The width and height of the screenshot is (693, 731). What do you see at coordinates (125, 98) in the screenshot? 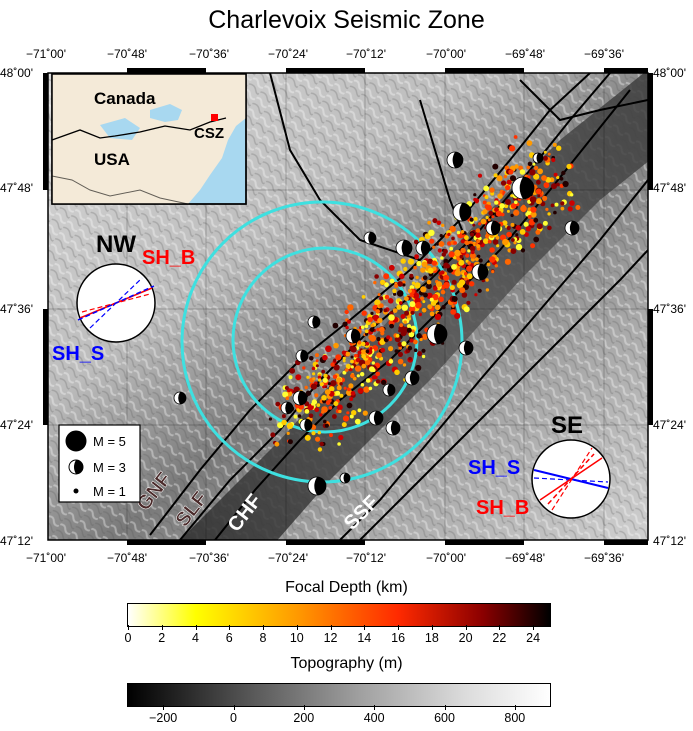
I see `inset-label-canada: Canada` at bounding box center [125, 98].